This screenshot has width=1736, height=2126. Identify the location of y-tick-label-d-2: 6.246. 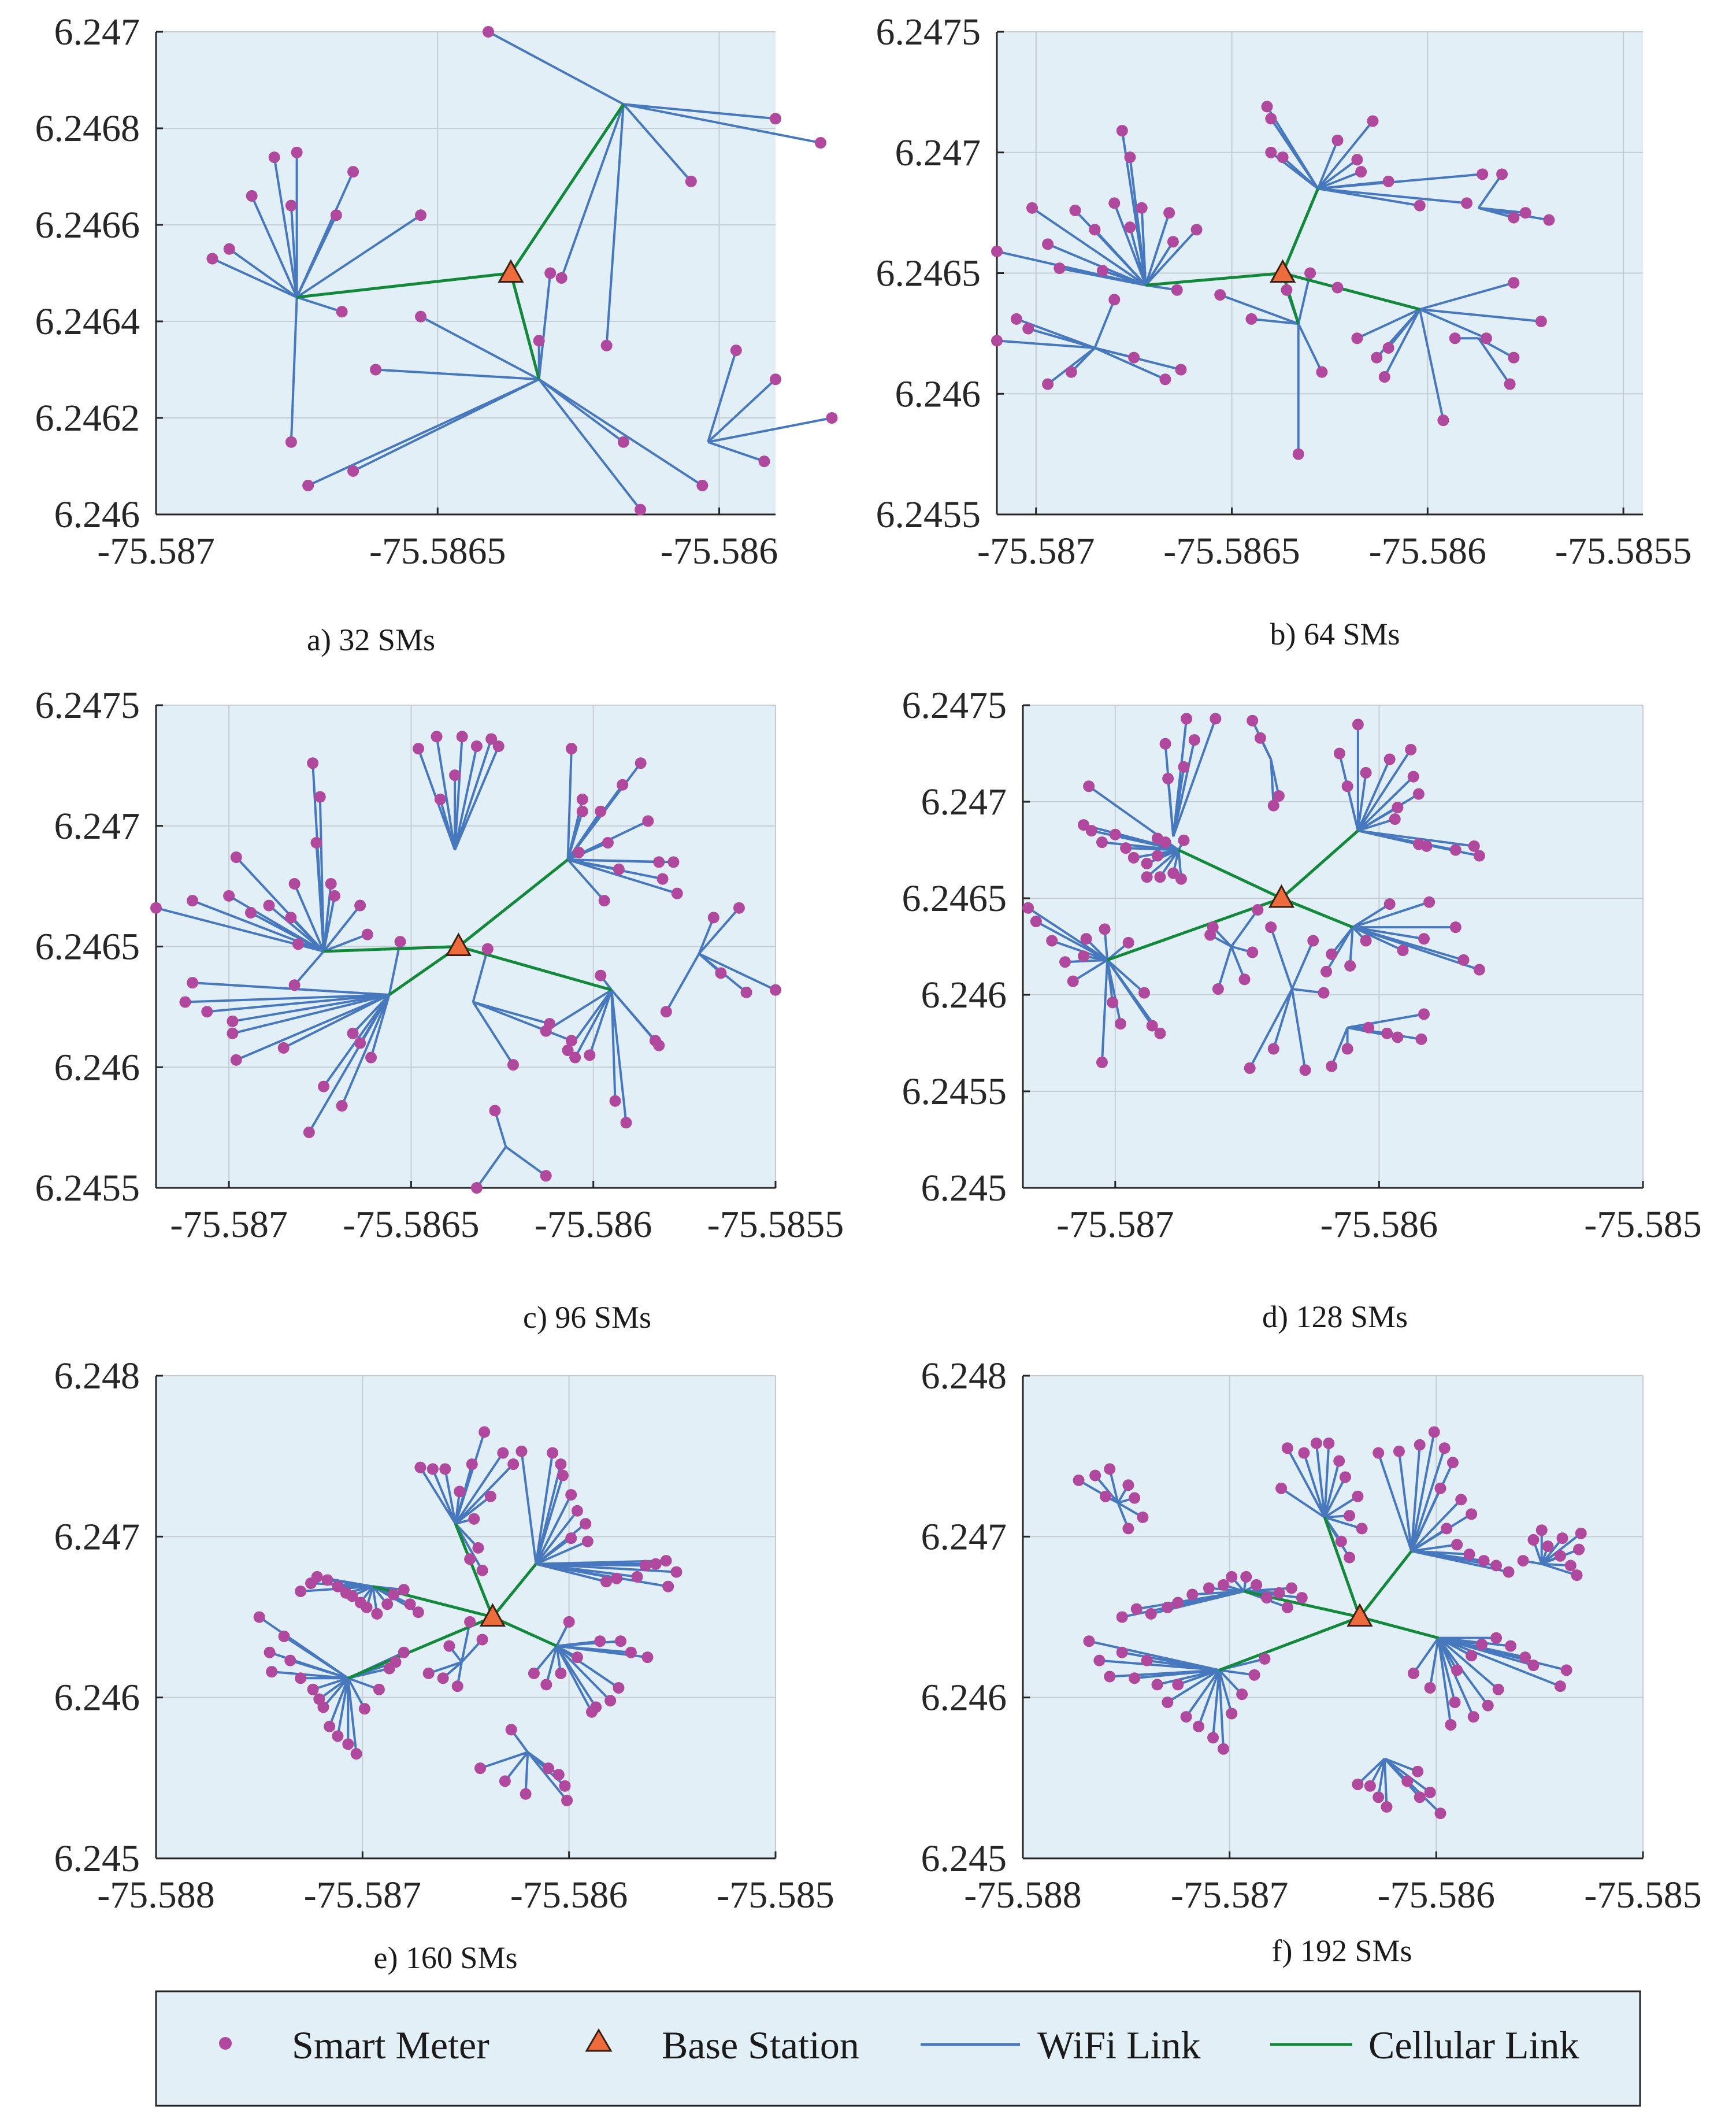
(964, 995).